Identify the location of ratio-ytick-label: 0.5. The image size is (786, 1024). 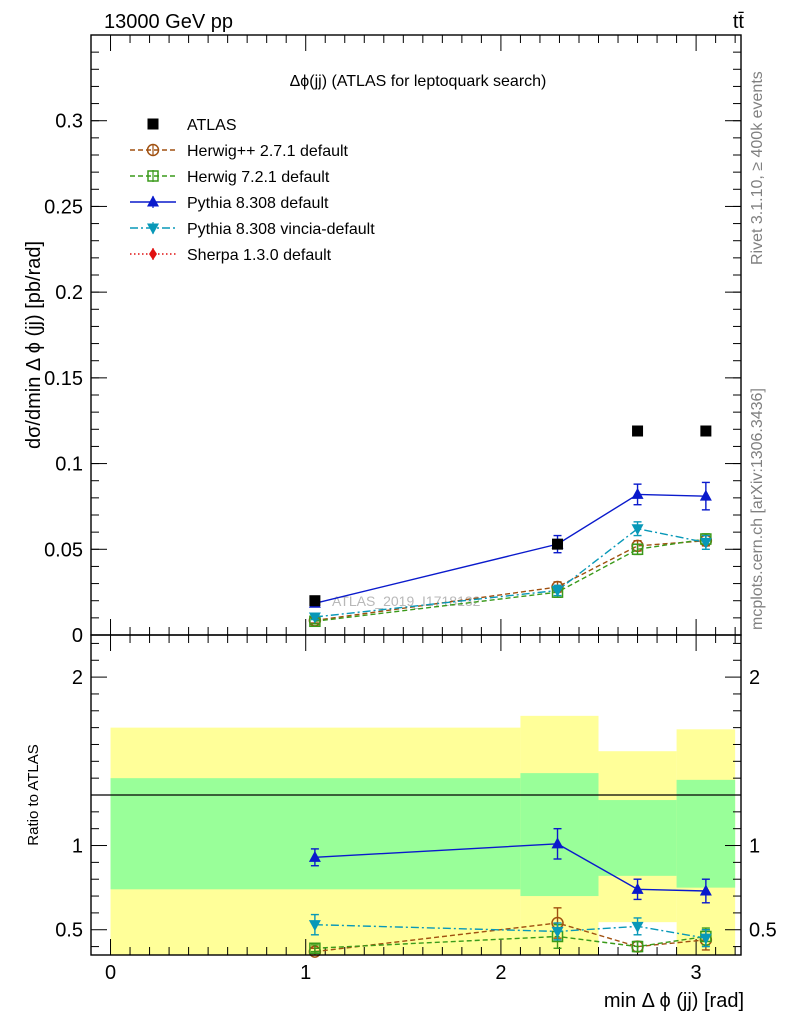
(69, 931).